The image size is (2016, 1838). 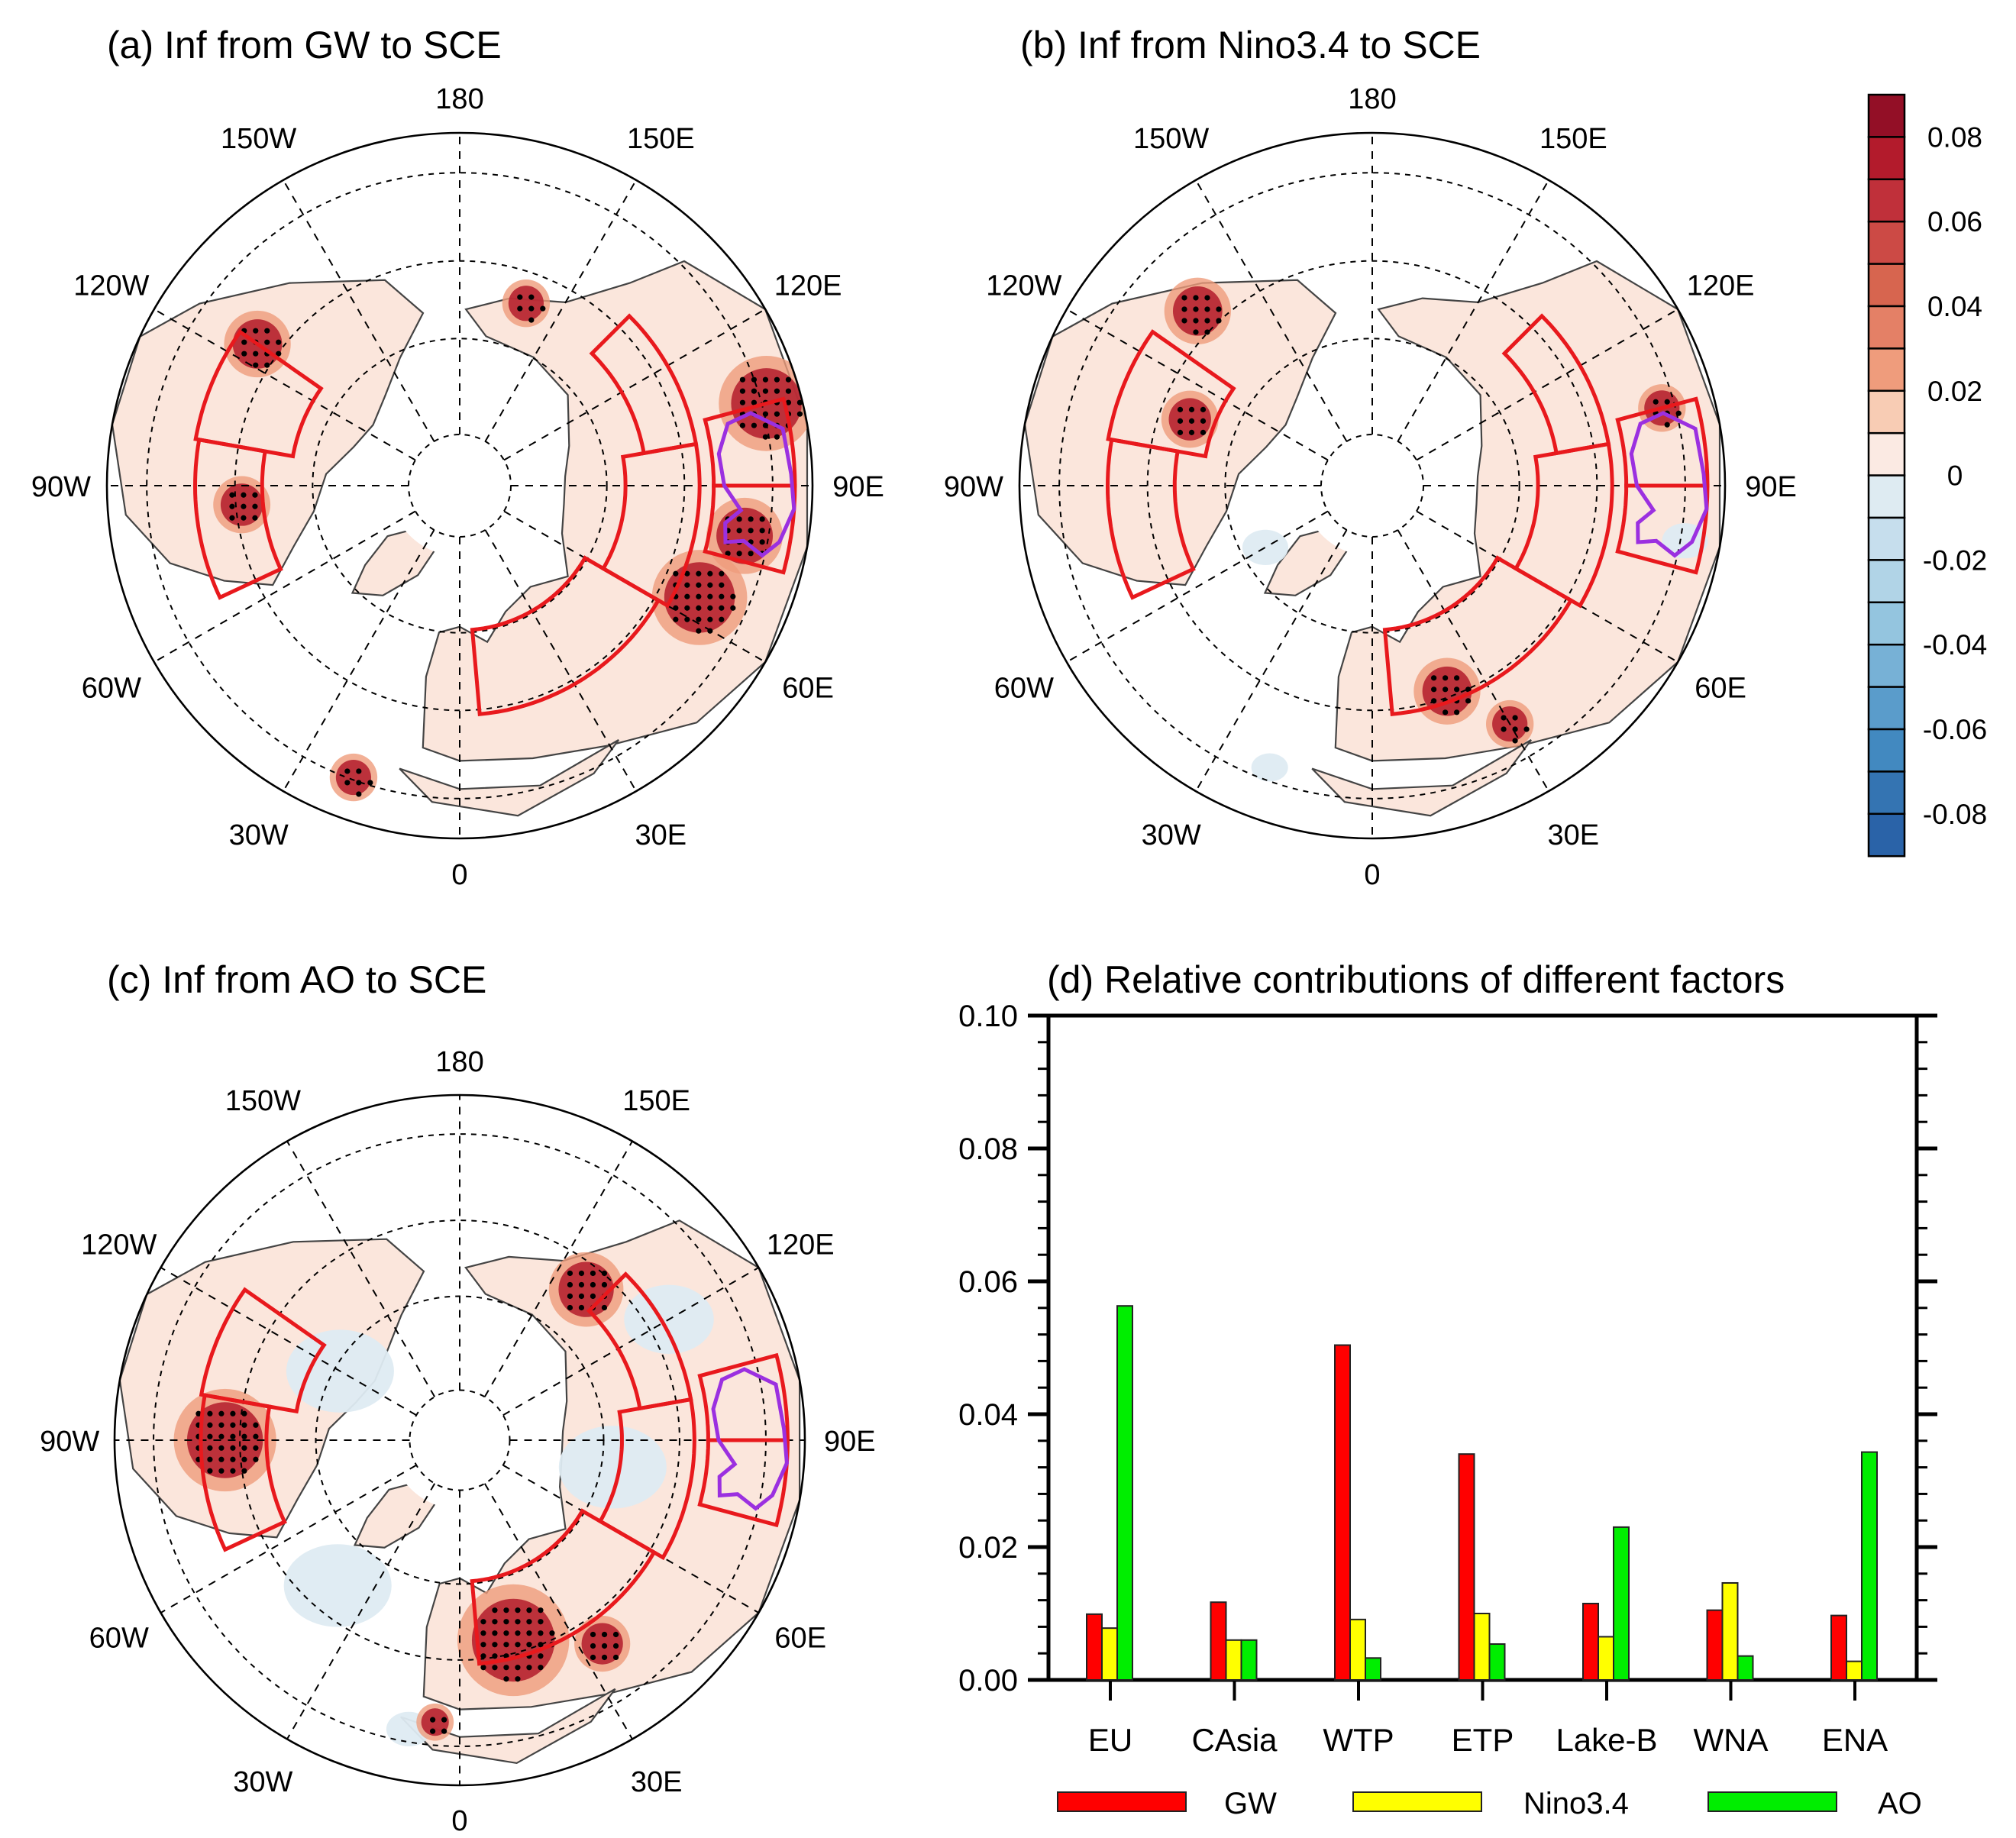 I want to click on tibetan-plateau-outline, so click(x=1669, y=484).